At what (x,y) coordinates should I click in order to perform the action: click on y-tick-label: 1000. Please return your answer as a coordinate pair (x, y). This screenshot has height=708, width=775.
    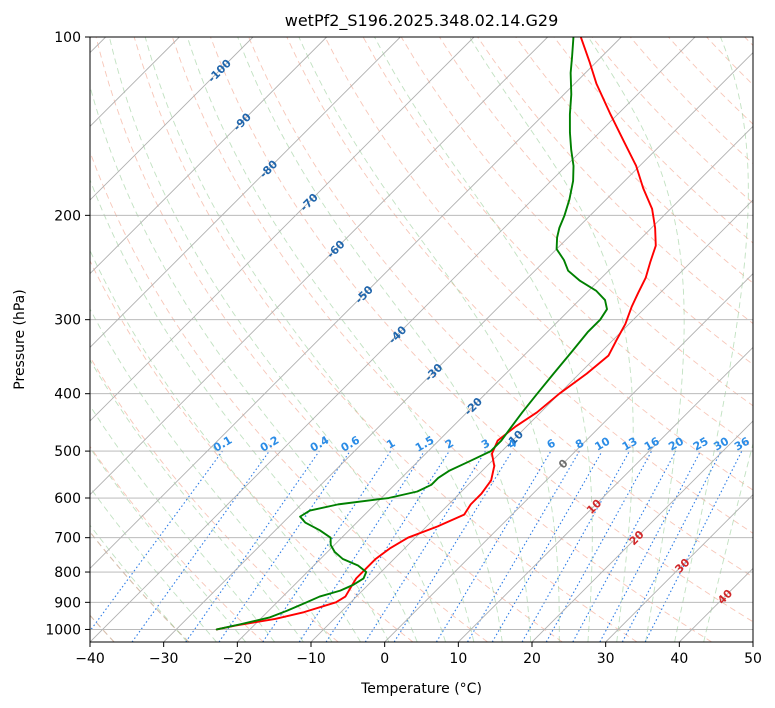
    Looking at the image, I should click on (63, 630).